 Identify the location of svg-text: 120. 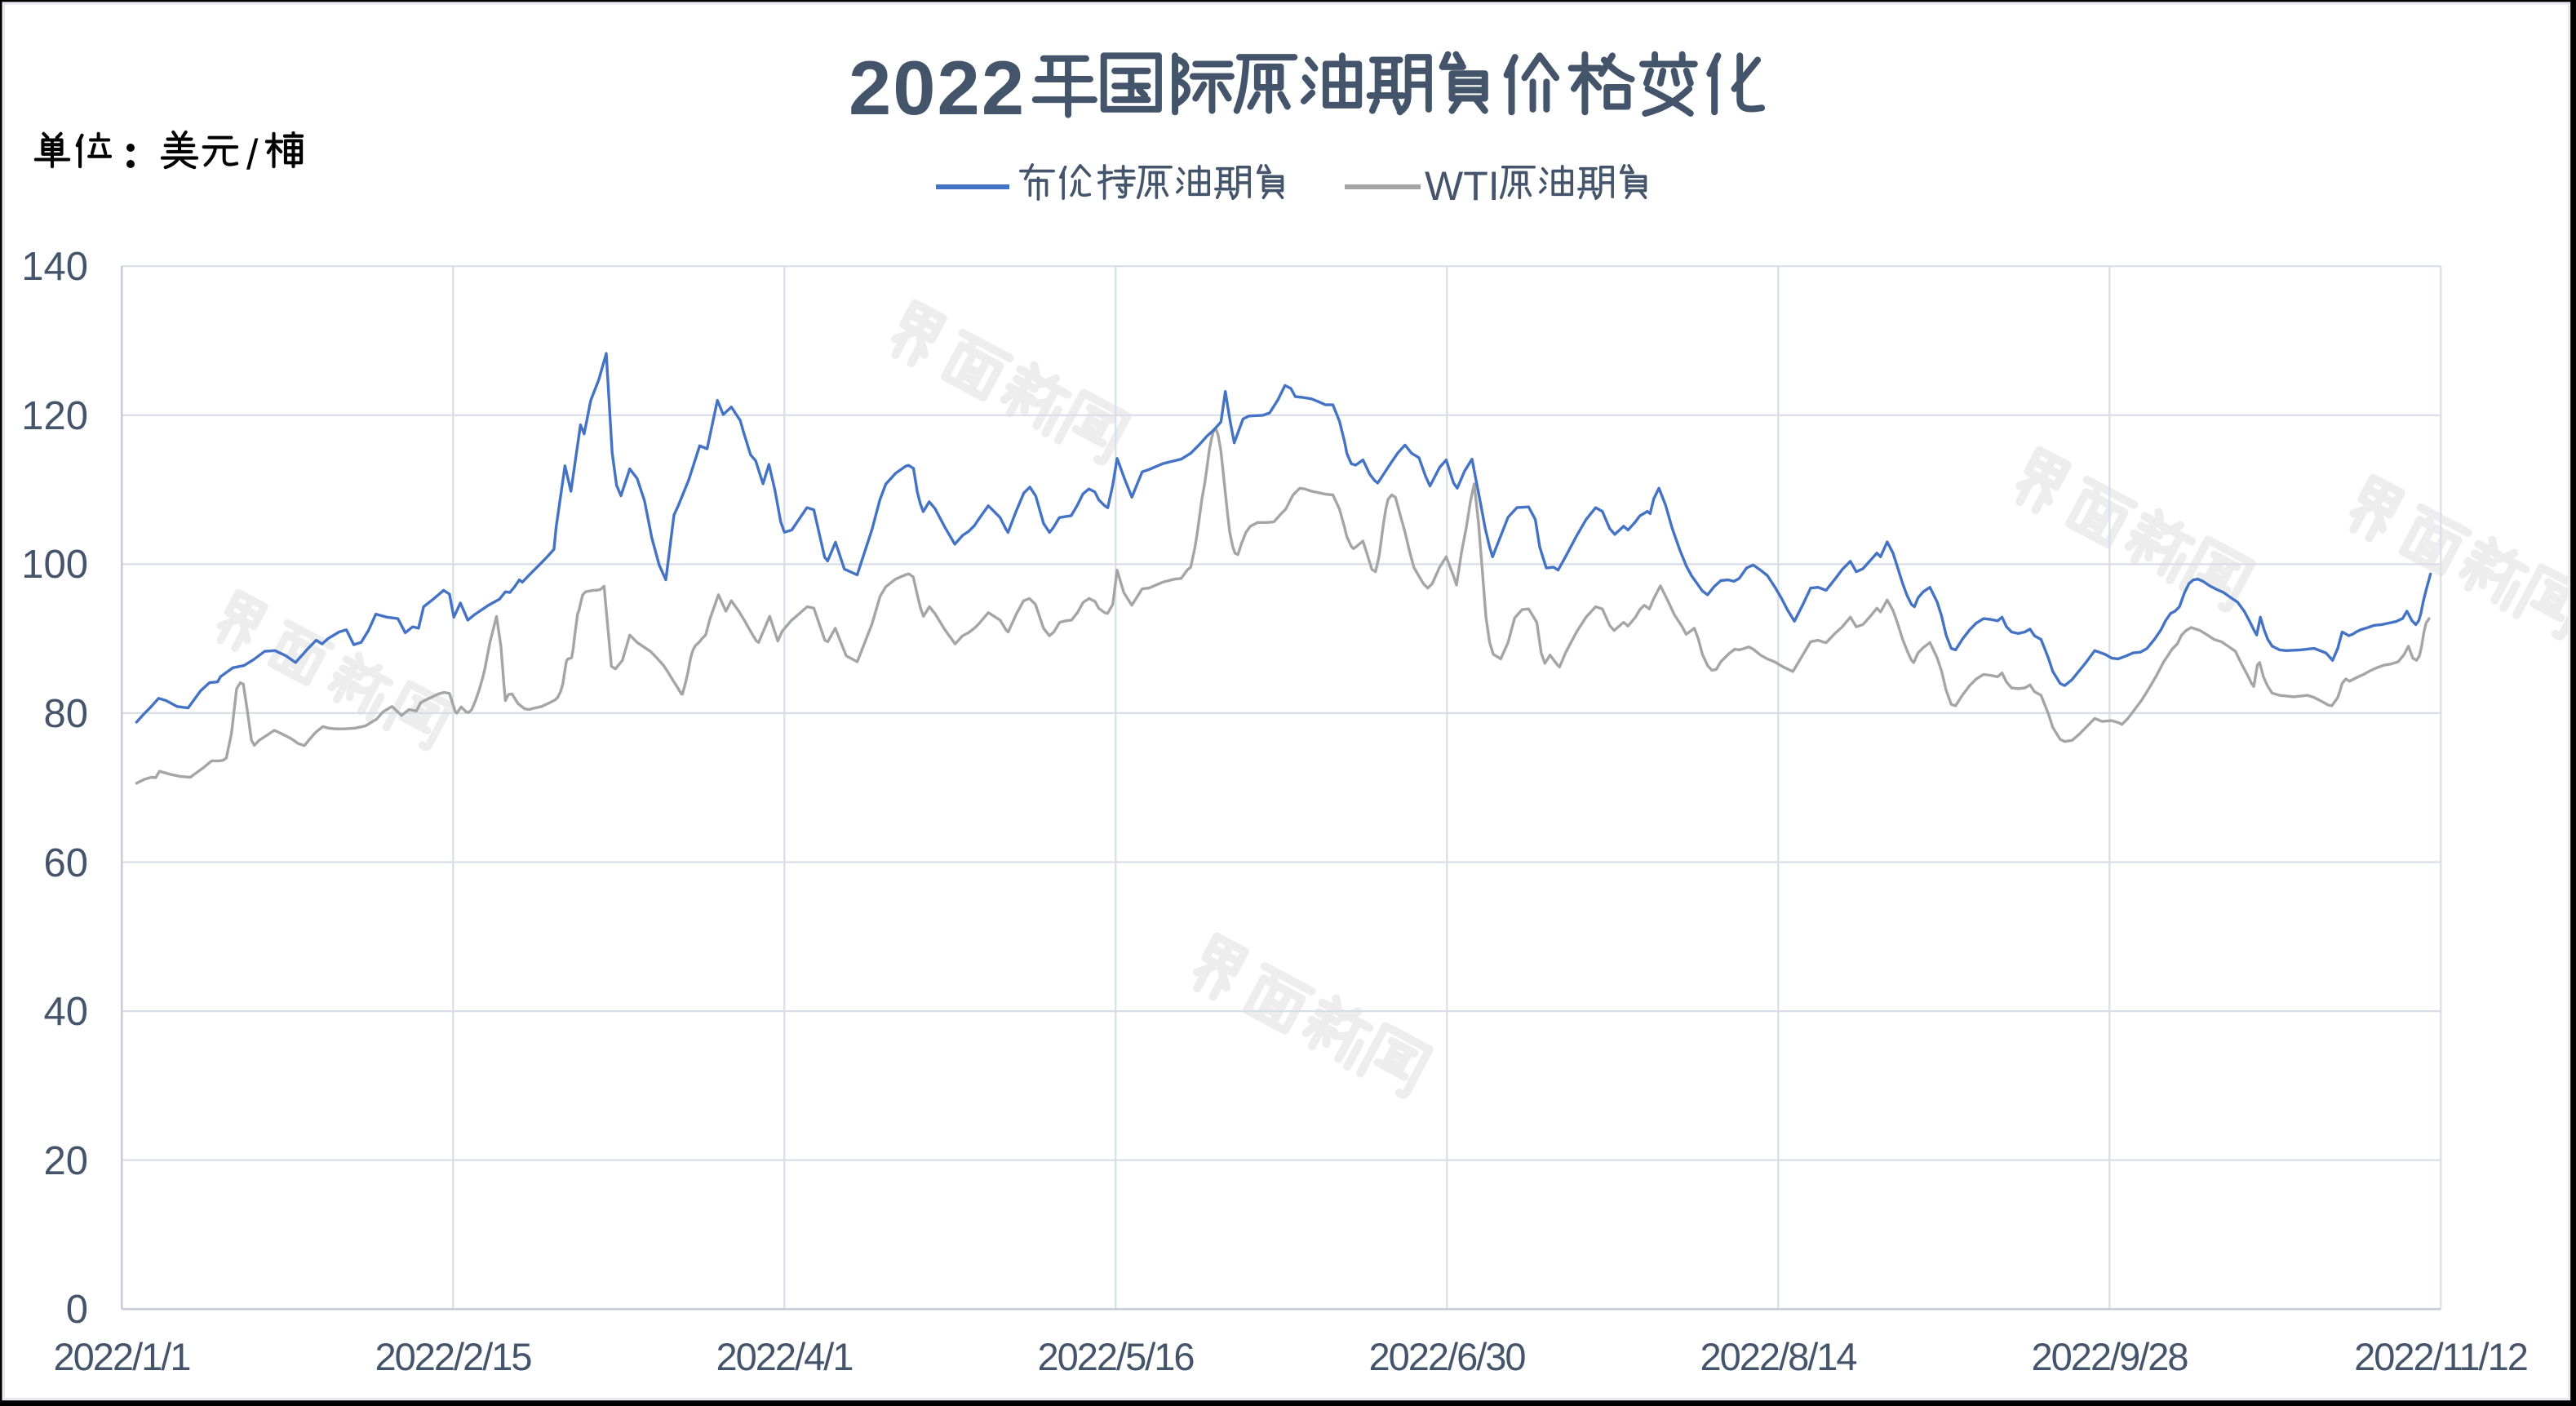
(54, 416).